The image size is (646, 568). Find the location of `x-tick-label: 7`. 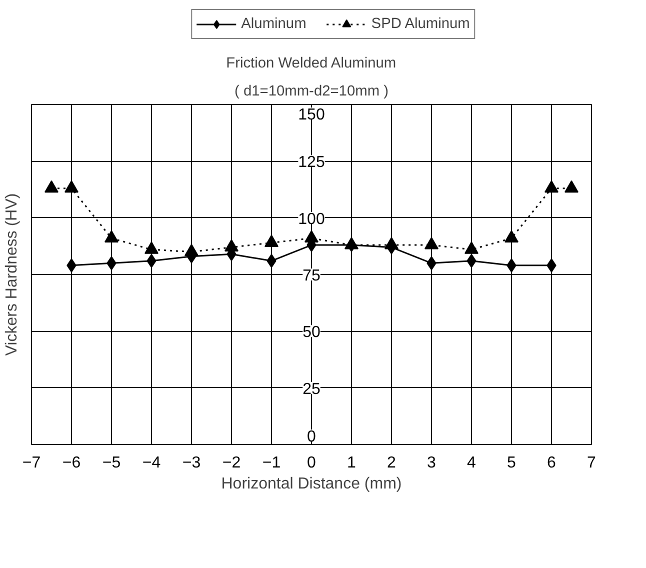

x-tick-label: 7 is located at coordinates (591, 463).